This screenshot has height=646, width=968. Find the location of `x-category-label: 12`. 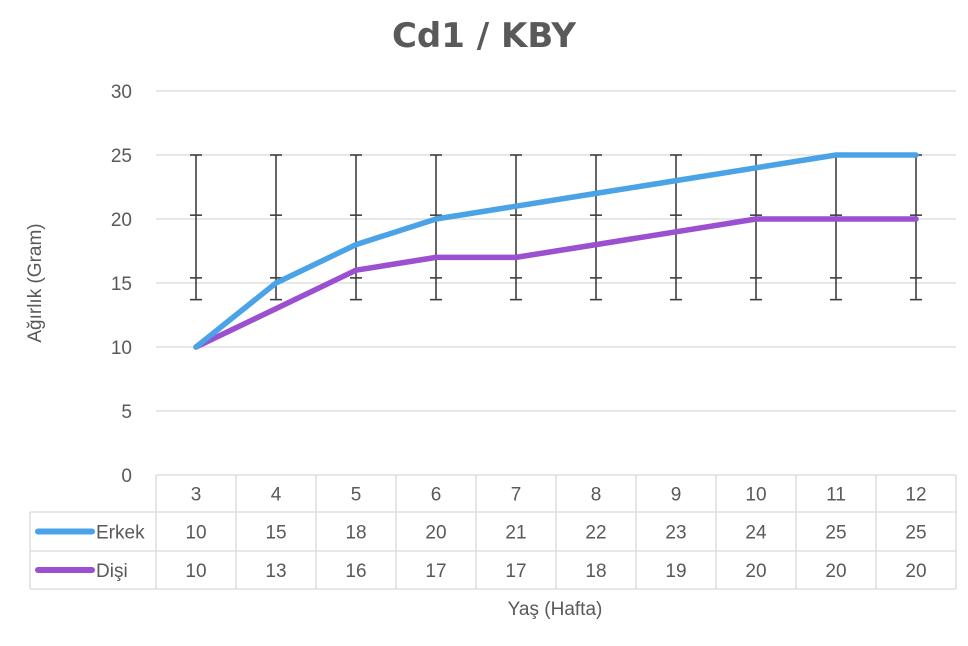

x-category-label: 12 is located at coordinates (915, 495).